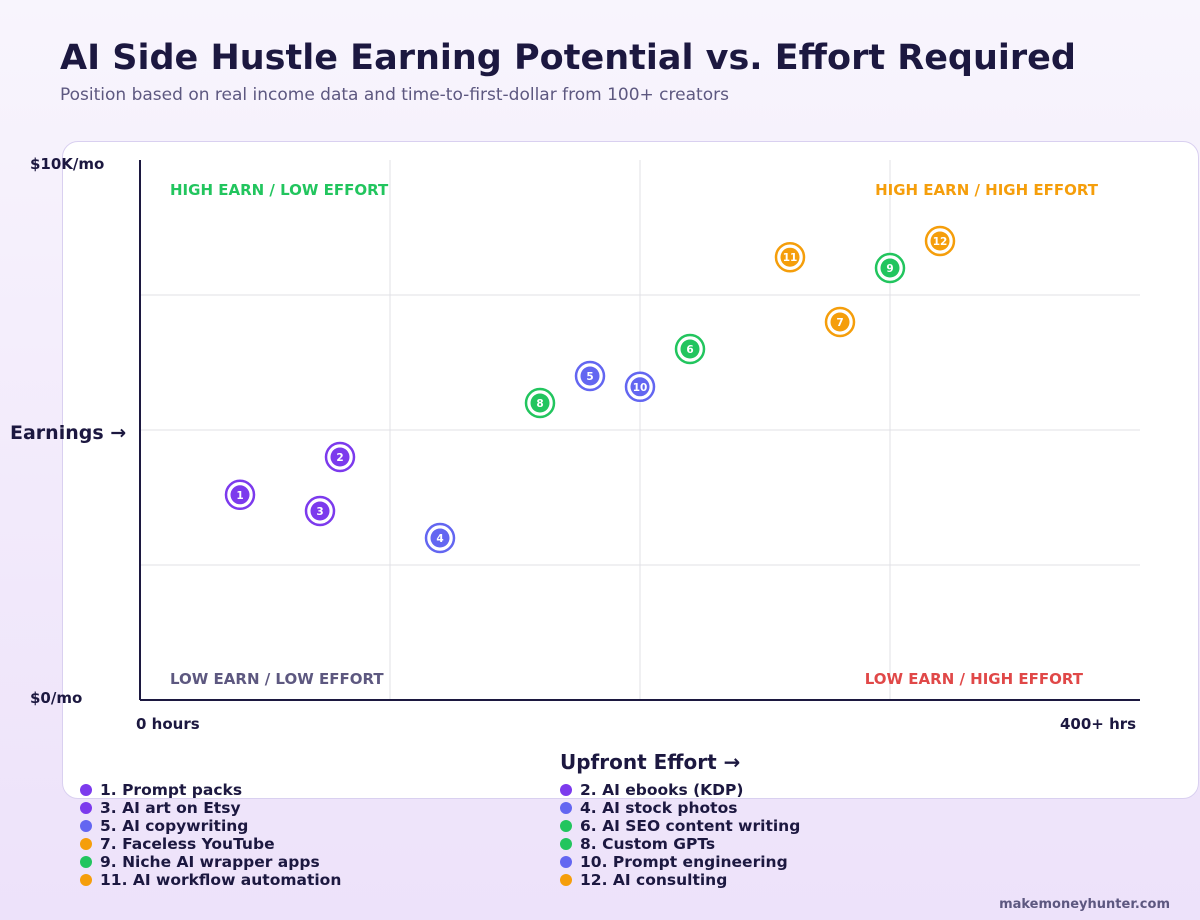 This screenshot has width=1200, height=920. I want to click on legend-item: 11. AI workflow automation, so click(210, 880).